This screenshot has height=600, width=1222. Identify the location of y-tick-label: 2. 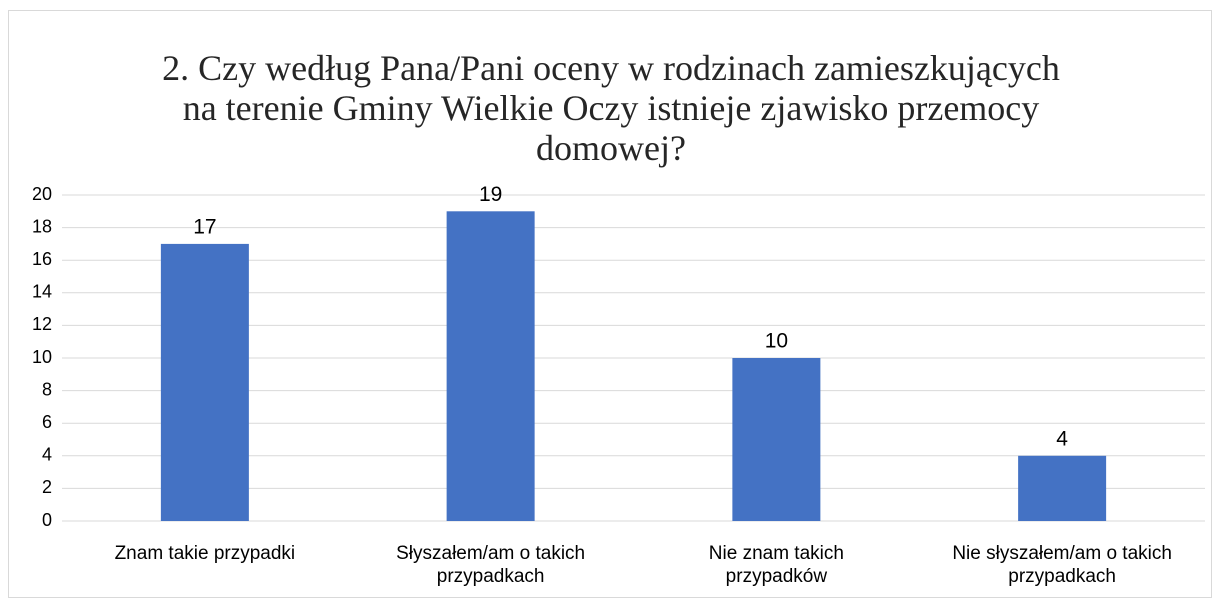
(47, 487).